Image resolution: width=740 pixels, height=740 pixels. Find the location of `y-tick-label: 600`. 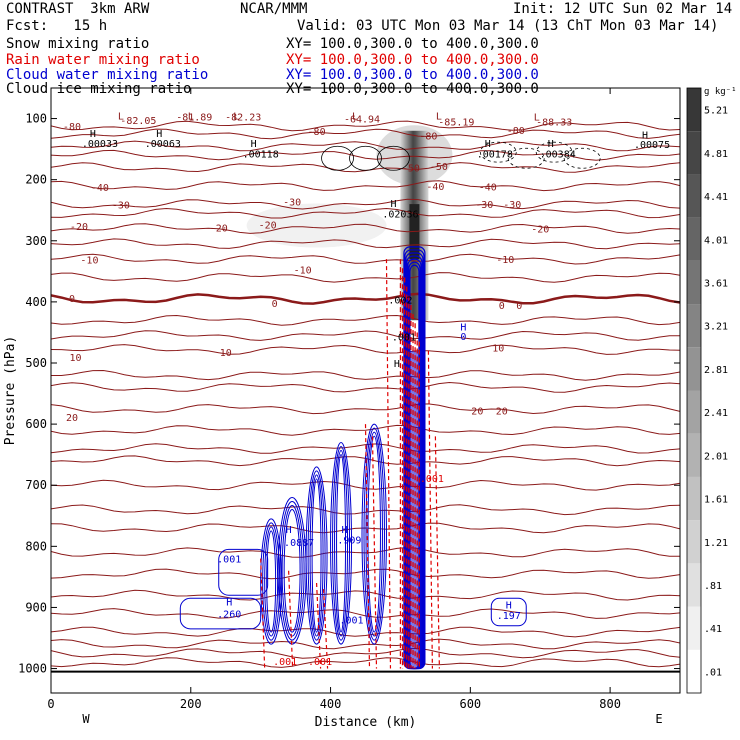

y-tick-label: 600 is located at coordinates (36, 424).